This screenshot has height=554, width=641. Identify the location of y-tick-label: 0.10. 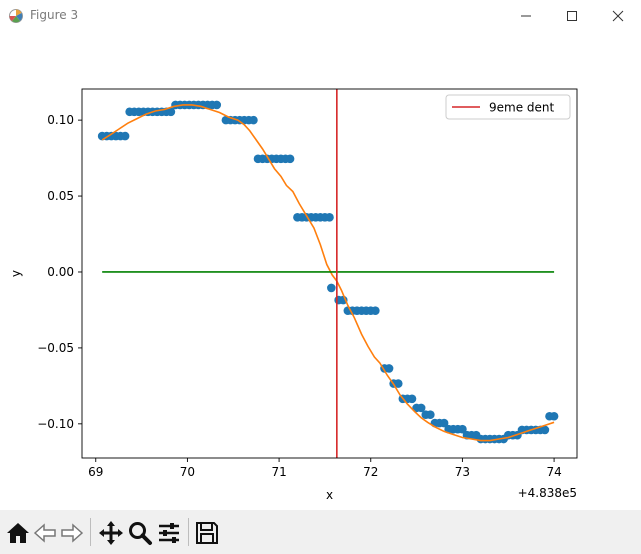
(60, 120).